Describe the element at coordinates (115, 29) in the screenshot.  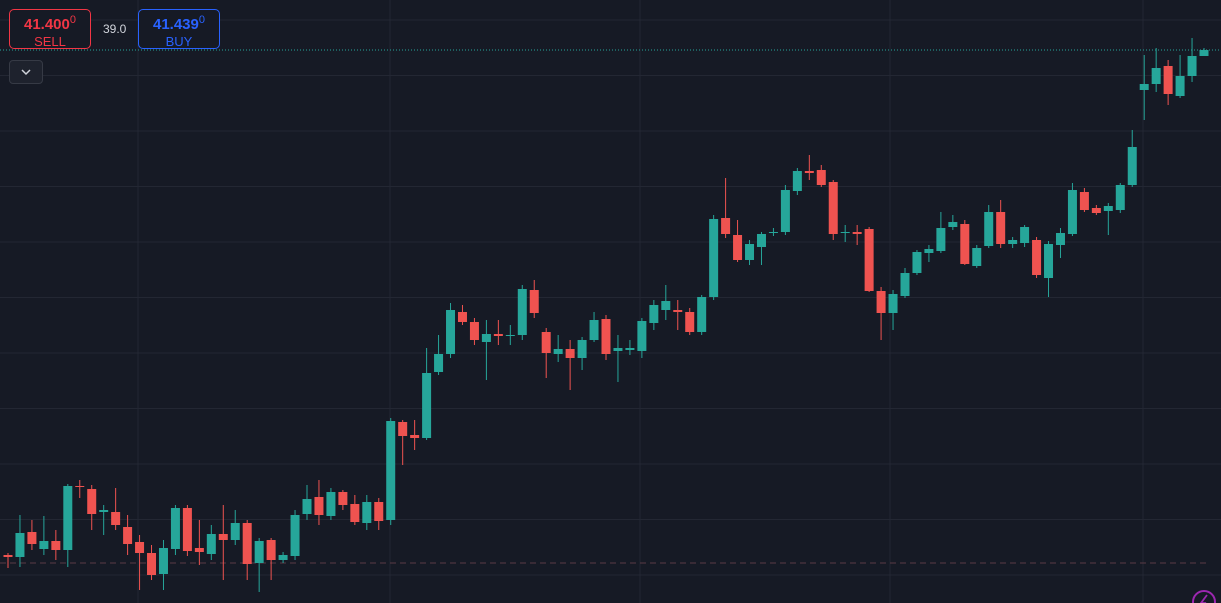
I see `spread: 39.0` at that location.